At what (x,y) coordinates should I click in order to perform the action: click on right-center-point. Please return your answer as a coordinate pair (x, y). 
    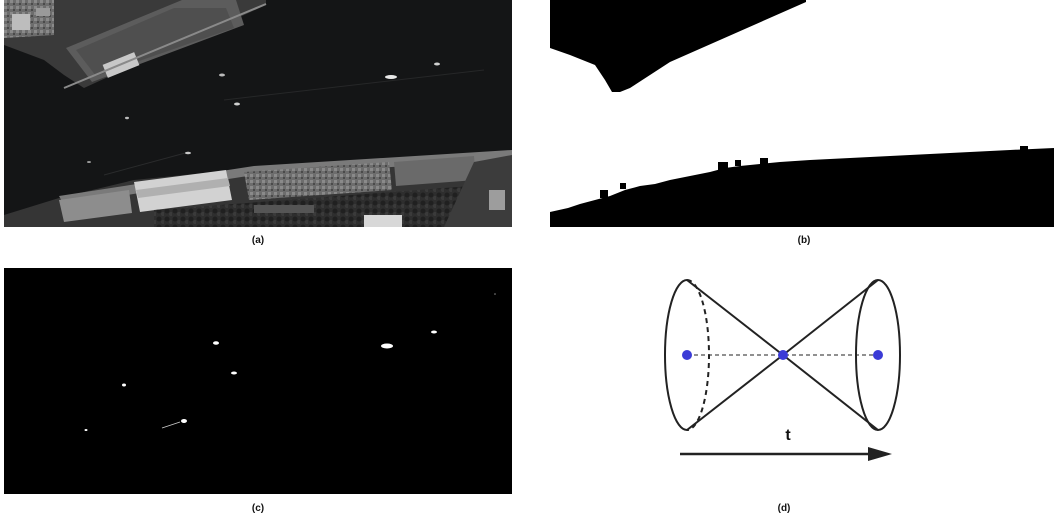
    Looking at the image, I should click on (878, 355).